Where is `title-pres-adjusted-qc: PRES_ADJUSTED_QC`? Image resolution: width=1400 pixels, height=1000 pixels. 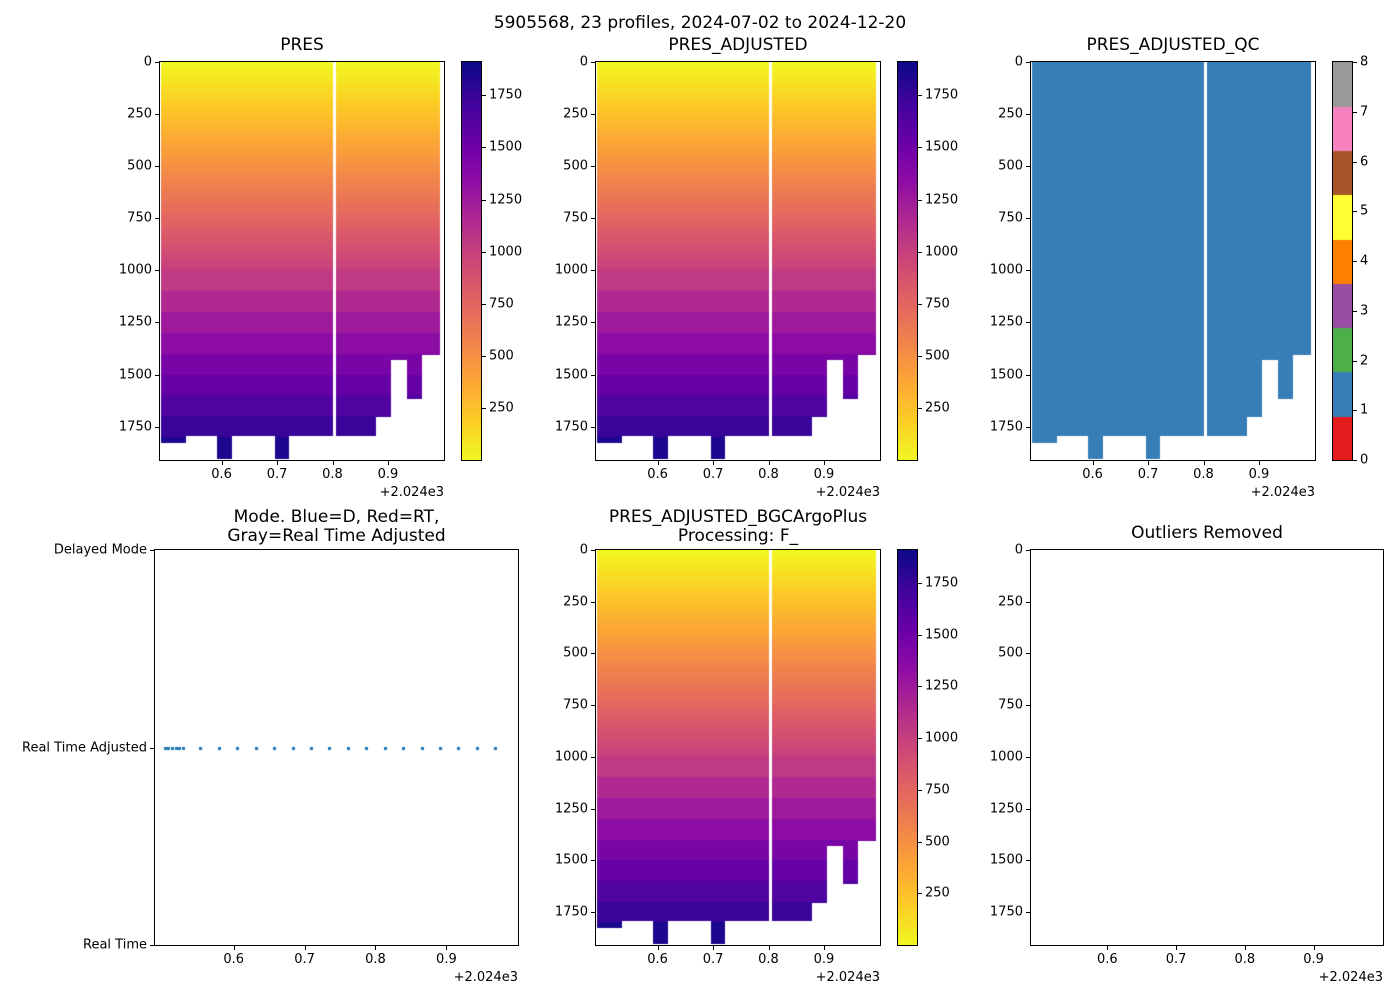 title-pres-adjusted-qc: PRES_ADJUSTED_QC is located at coordinates (1173, 45).